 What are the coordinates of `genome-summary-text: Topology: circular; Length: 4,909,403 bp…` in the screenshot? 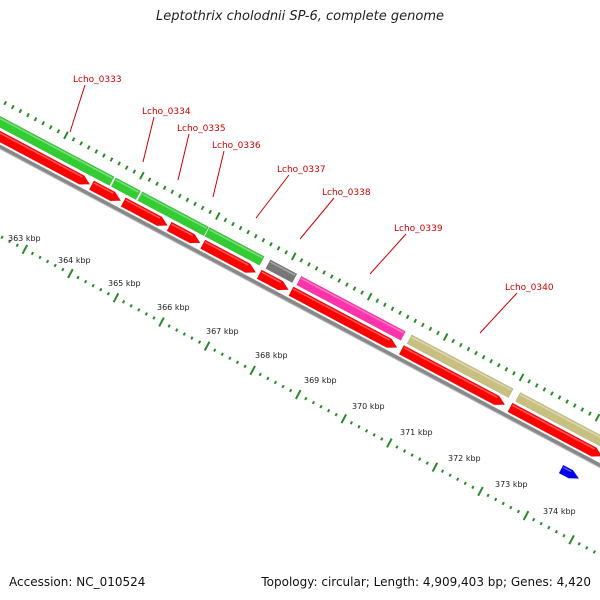 It's located at (426, 582).